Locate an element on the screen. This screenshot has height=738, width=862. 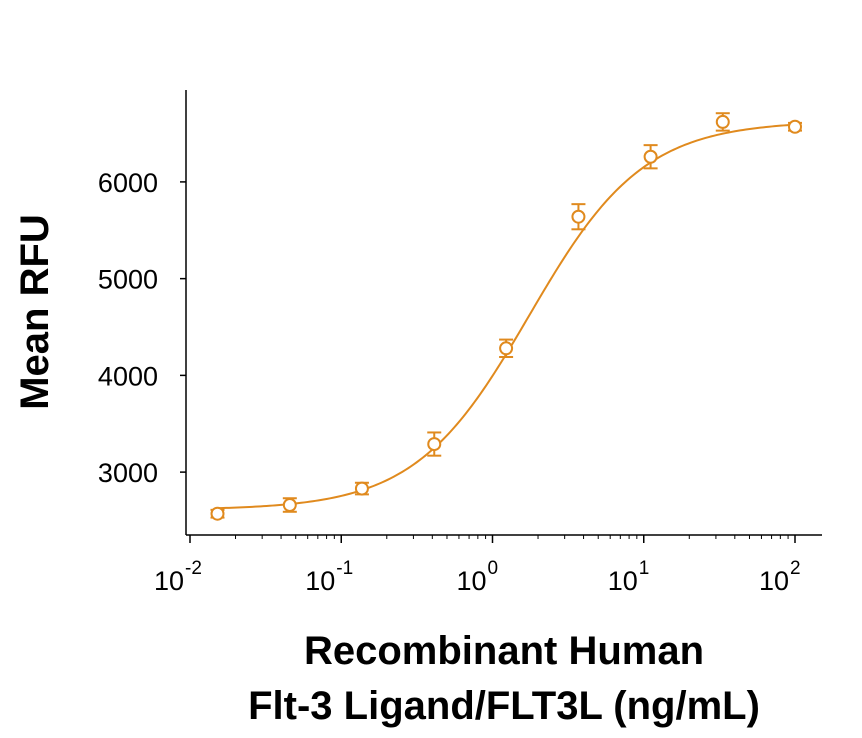
x-axis-title-line: Recombinant Human is located at coordinates (504, 651).